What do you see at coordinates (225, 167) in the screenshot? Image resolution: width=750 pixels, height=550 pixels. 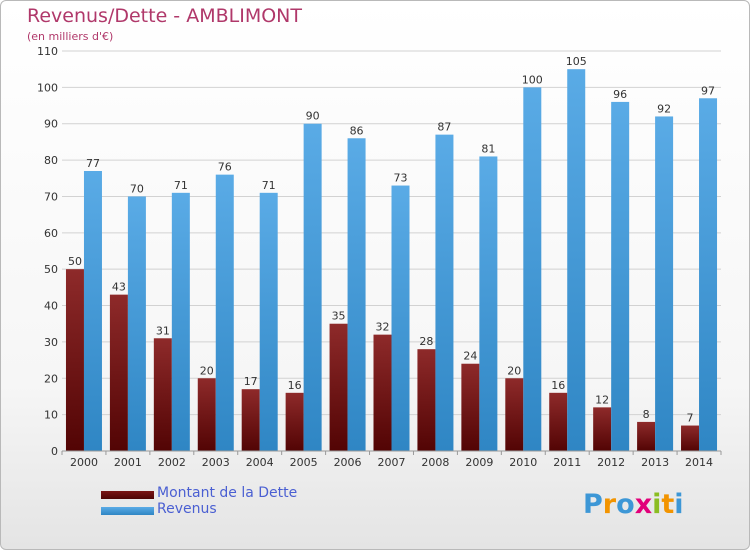 I see `data-label-revenus: 76` at bounding box center [225, 167].